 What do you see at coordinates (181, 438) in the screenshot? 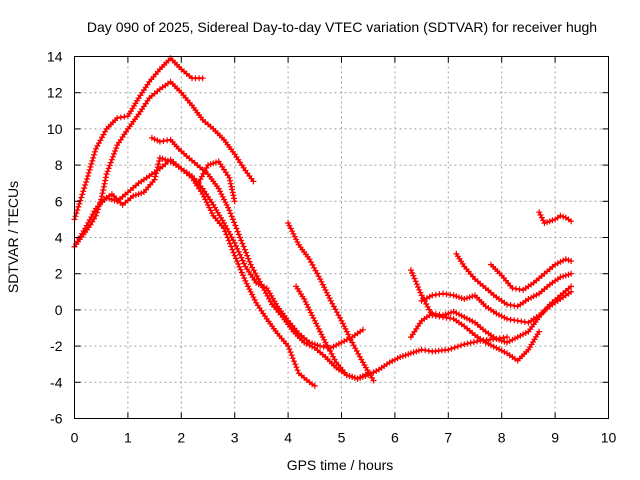
I see `x-tick-label: 2` at bounding box center [181, 438].